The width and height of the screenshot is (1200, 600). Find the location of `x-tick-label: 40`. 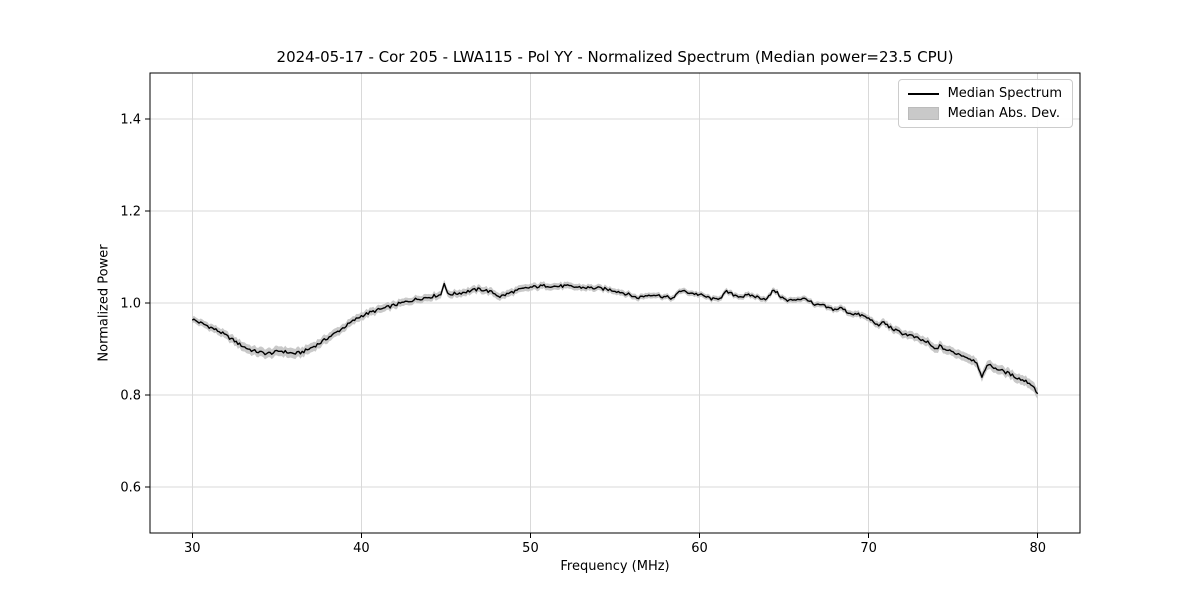

x-tick-label: 40 is located at coordinates (361, 548).